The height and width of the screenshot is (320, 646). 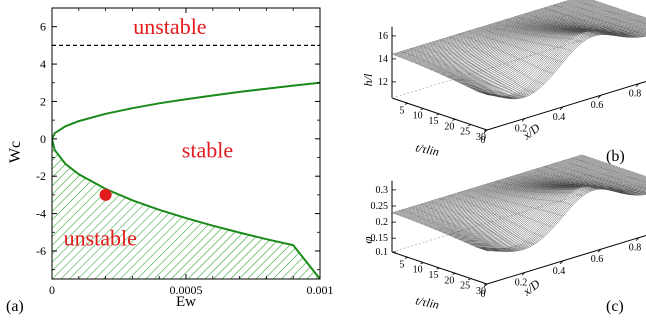 What do you see at coordinates (380, 238) in the screenshot?
I see `z-tick-label: 0.15` at bounding box center [380, 238].